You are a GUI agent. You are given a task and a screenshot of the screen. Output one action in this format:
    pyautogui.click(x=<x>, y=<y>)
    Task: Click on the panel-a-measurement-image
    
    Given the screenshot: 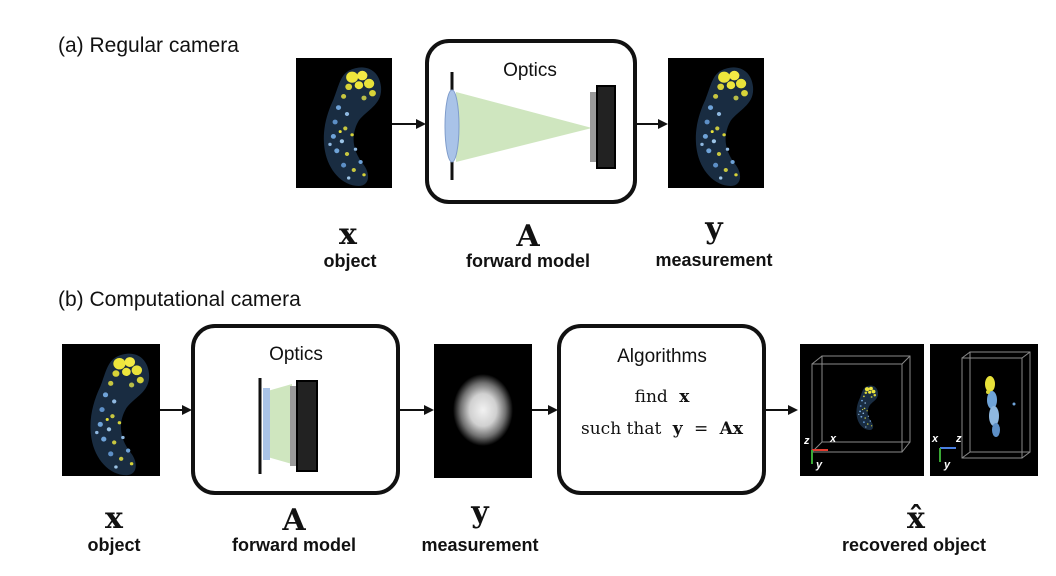 What is the action you would take?
    pyautogui.click(x=716, y=123)
    